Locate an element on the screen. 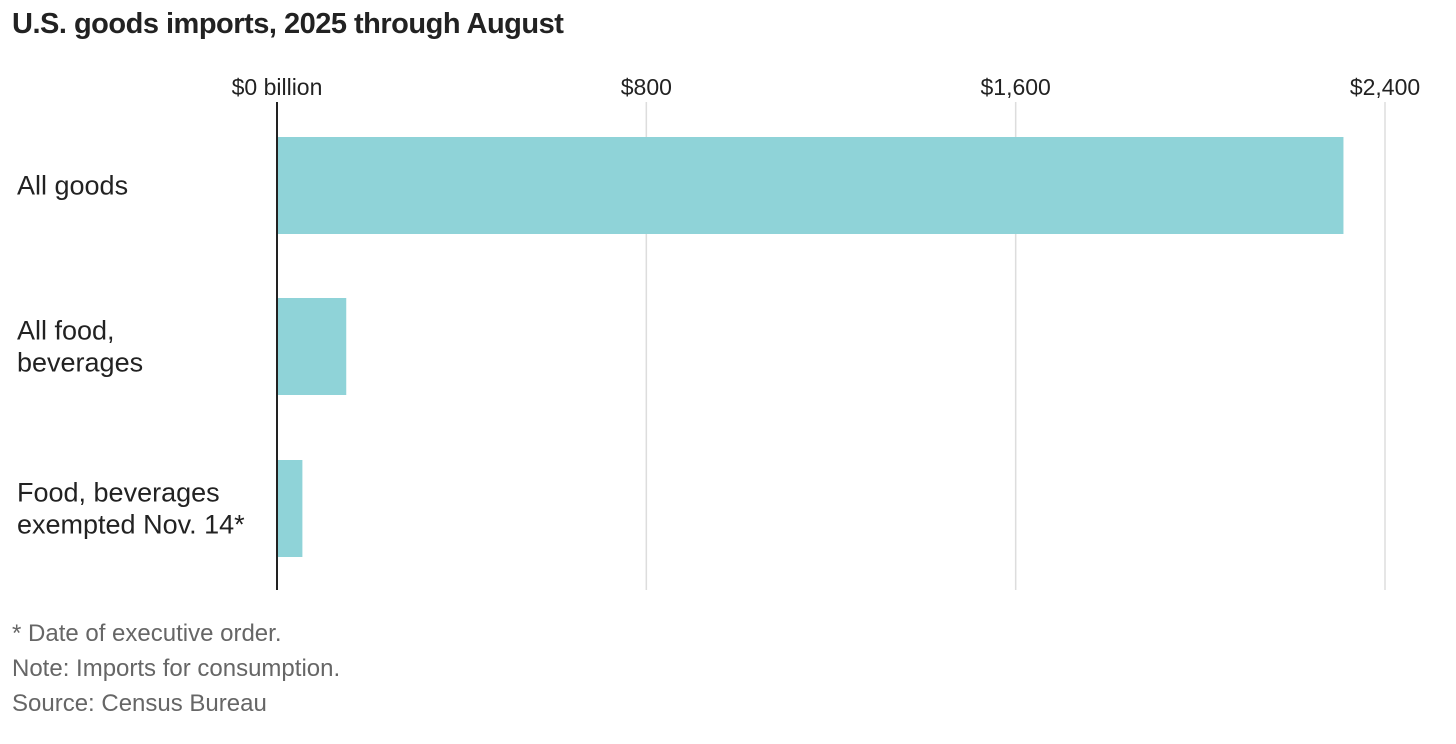  x-tick-label: $1,600 is located at coordinates (1015, 87).